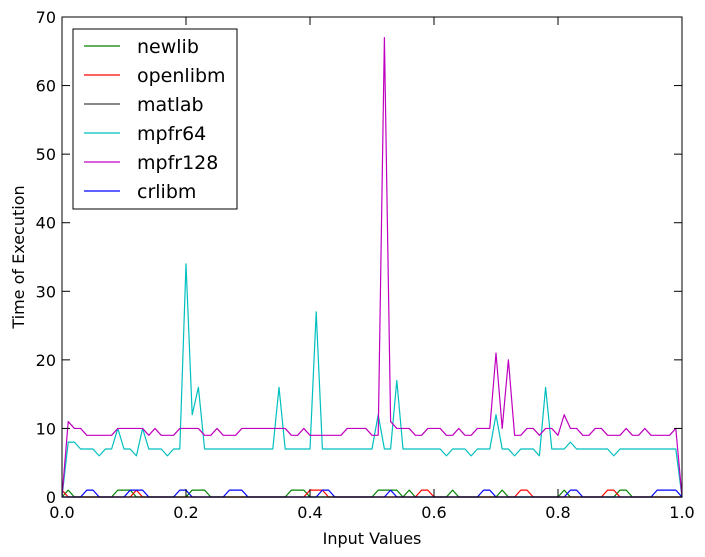 The height and width of the screenshot is (557, 705). Describe the element at coordinates (433, 512) in the screenshot. I see `x-tick-label: 0.6` at that location.